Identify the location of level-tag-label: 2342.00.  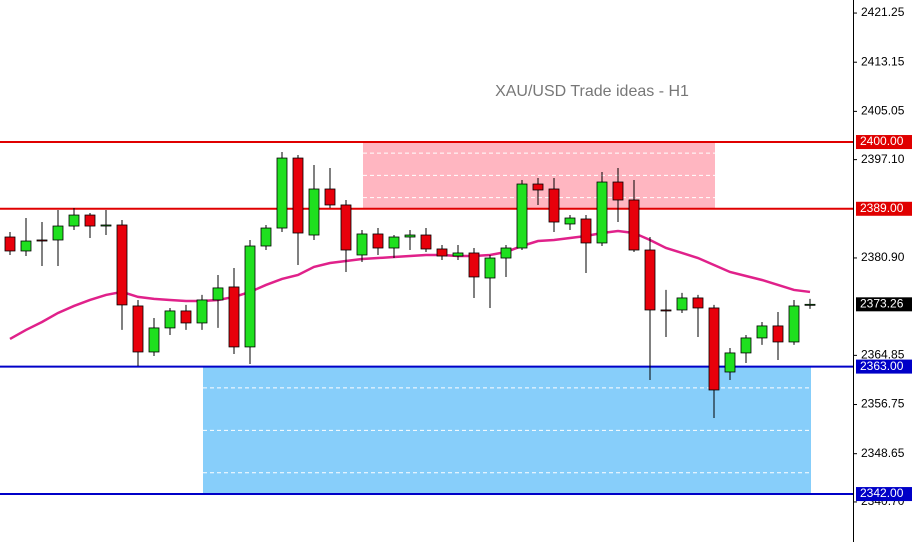
(882, 493).